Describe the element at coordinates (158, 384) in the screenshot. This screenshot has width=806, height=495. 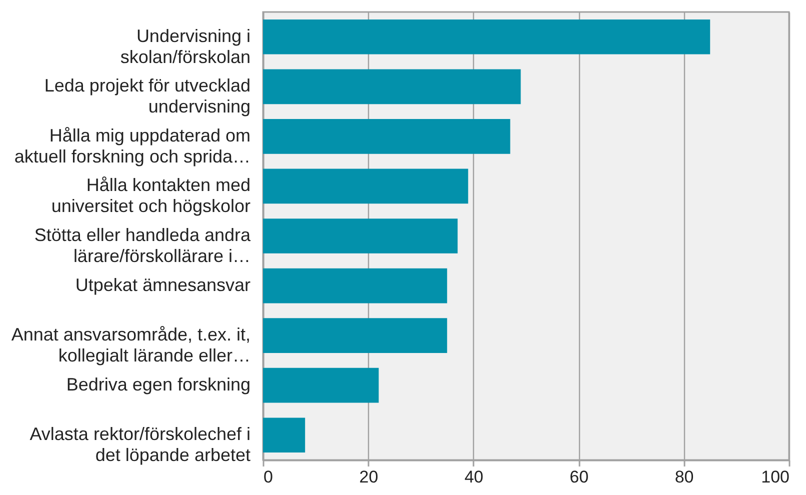
I see `y-tick-label: Bedriva egen forskning` at that location.